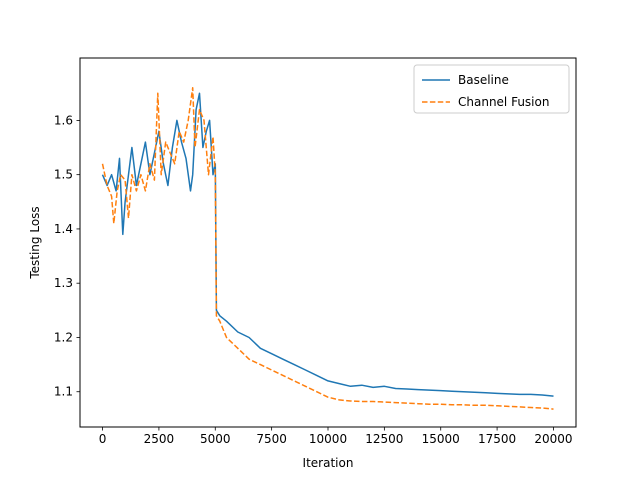  Describe the element at coordinates (497, 439) in the screenshot. I see `x-tick-label: 17500` at that location.